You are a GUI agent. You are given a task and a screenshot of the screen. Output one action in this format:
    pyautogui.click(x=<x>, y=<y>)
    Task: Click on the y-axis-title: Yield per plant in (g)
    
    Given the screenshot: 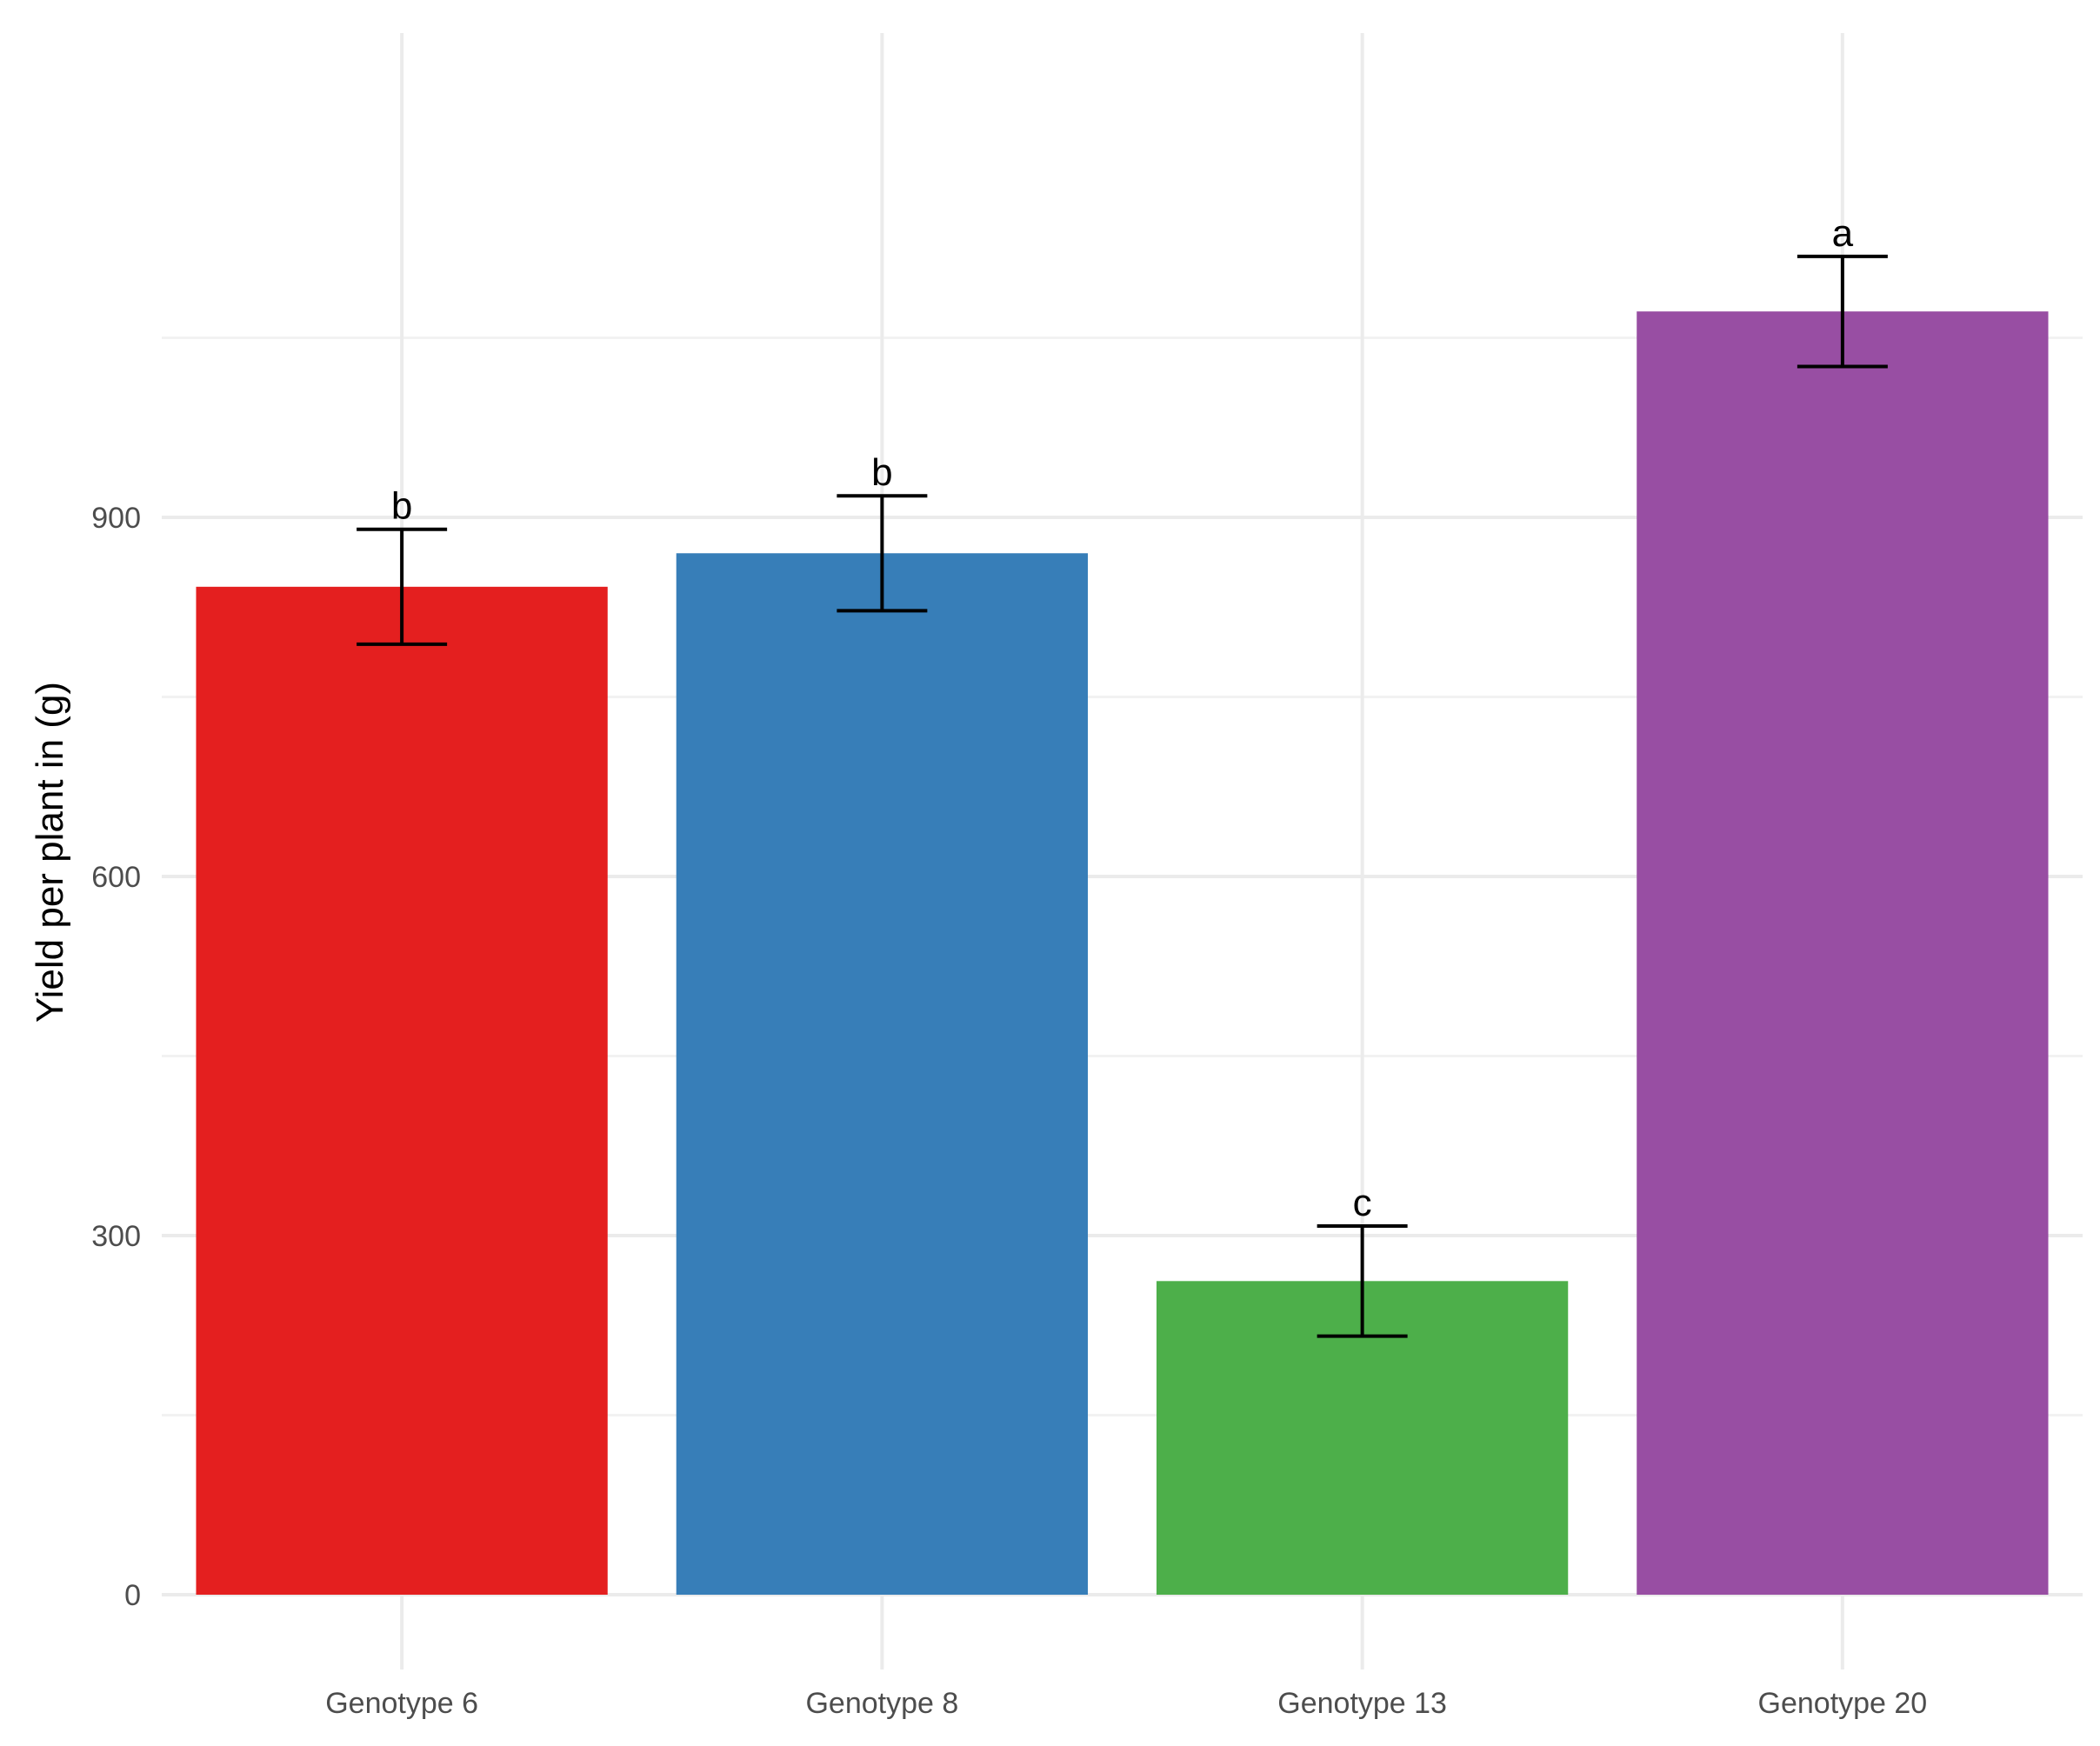 What is the action you would take?
    pyautogui.click(x=50, y=852)
    